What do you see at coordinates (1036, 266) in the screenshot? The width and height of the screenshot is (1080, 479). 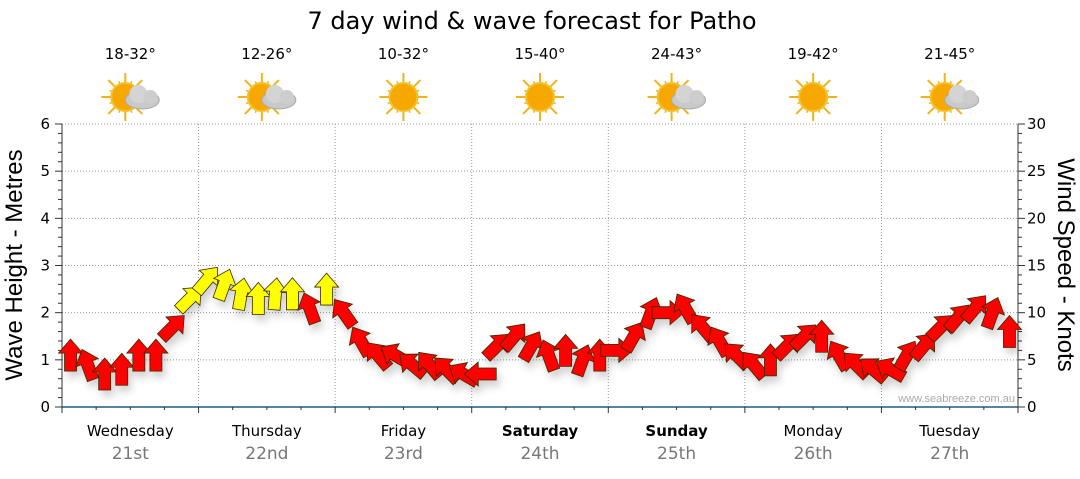 I see `y2-tick-label: 15` at bounding box center [1036, 266].